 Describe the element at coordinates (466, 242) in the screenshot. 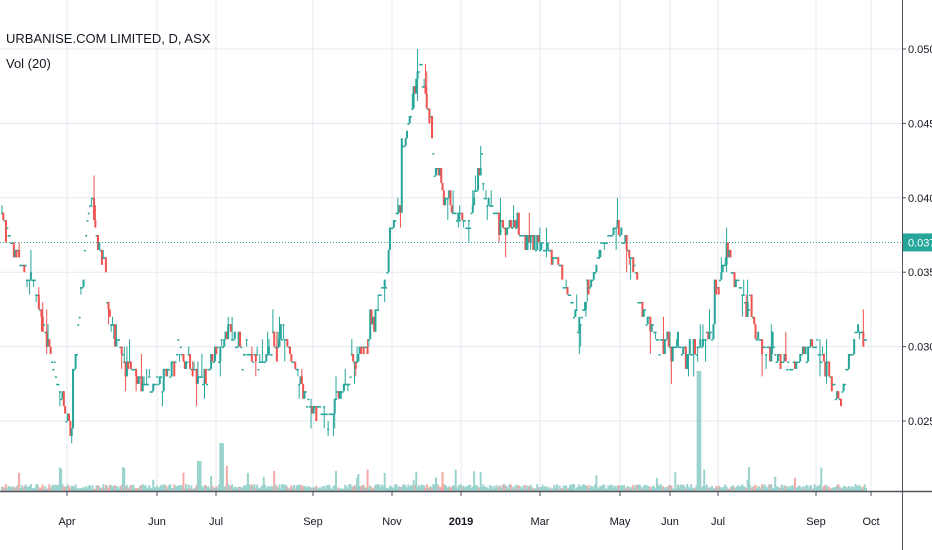

I see `price-line-layer: 0.037` at that location.